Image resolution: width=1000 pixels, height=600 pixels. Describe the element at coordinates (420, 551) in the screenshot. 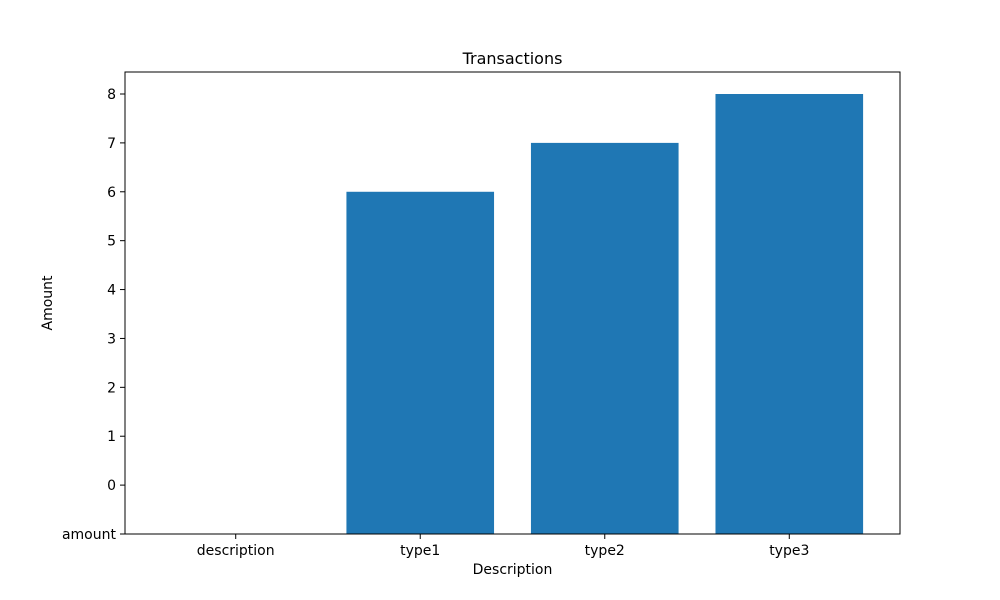

I see `x-tick-label: type1` at that location.